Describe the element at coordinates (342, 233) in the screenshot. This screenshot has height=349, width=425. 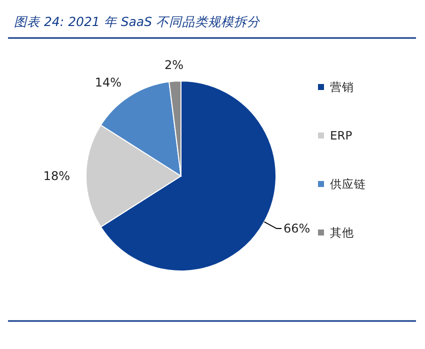
I see `legend-label: 其他` at that location.